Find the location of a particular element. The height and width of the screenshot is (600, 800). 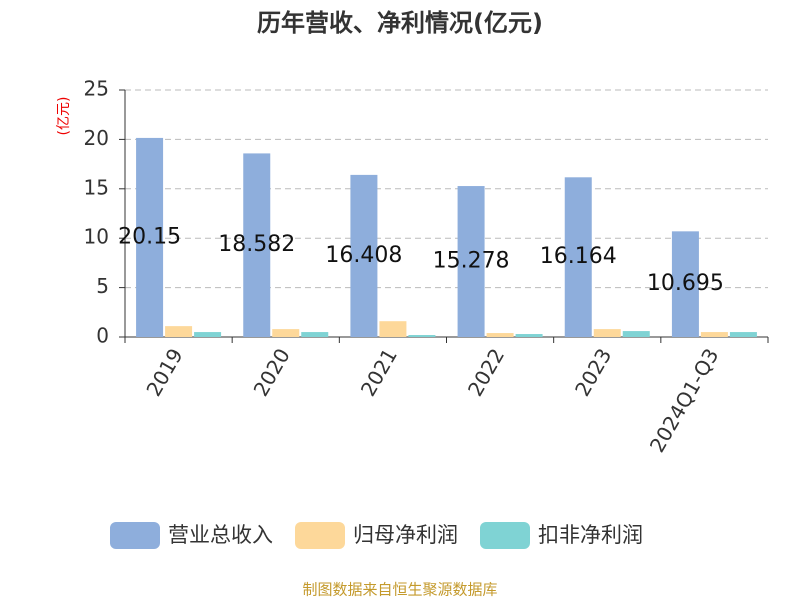

y-tick-label: 20 is located at coordinates (96, 138).